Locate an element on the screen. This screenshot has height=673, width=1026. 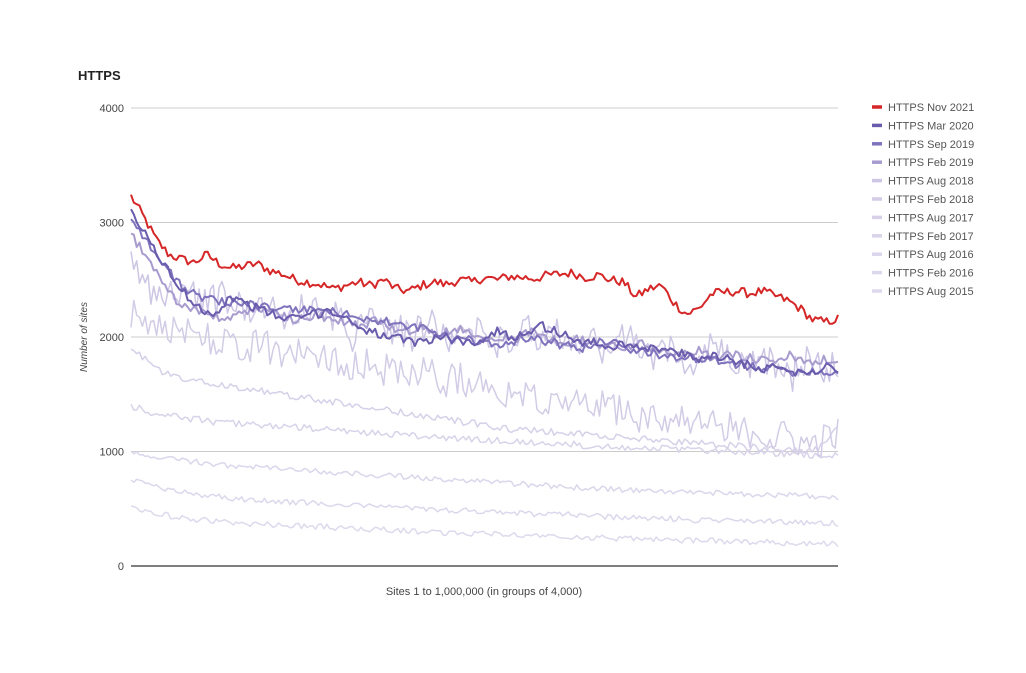
legend-item: HTTPS Aug 2018 is located at coordinates (931, 182).